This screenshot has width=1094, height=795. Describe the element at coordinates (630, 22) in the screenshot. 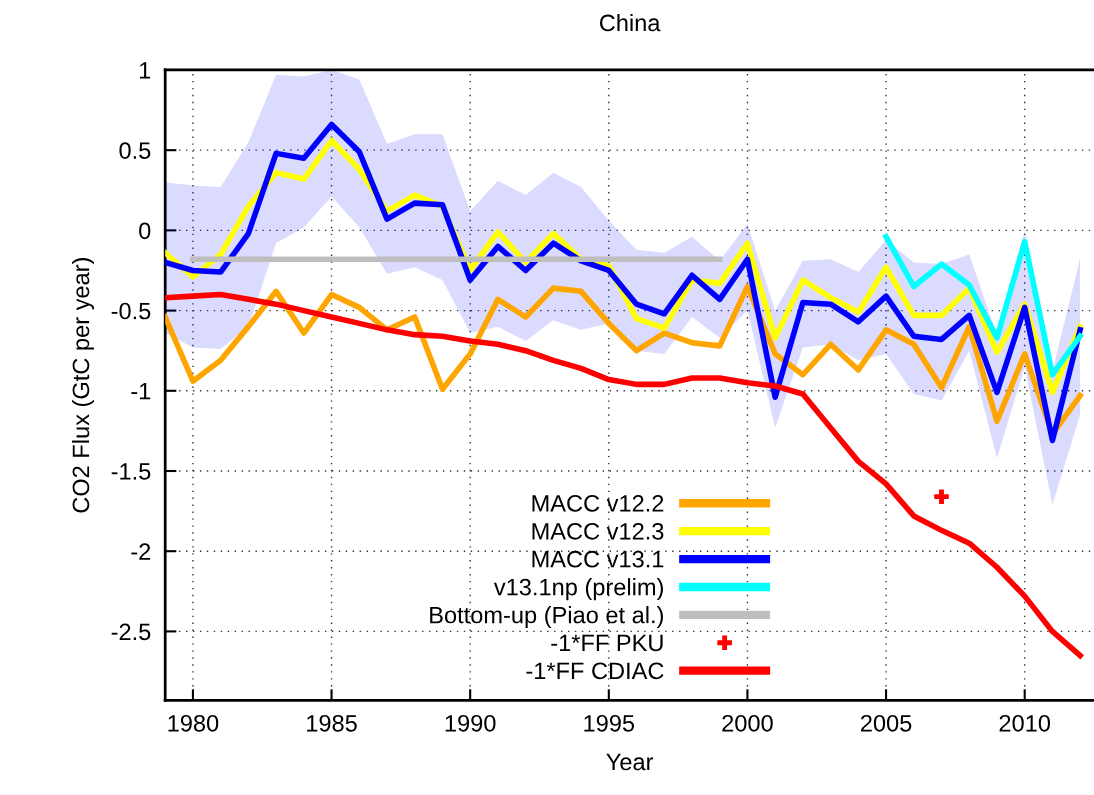

I see `chart-title: China` at that location.